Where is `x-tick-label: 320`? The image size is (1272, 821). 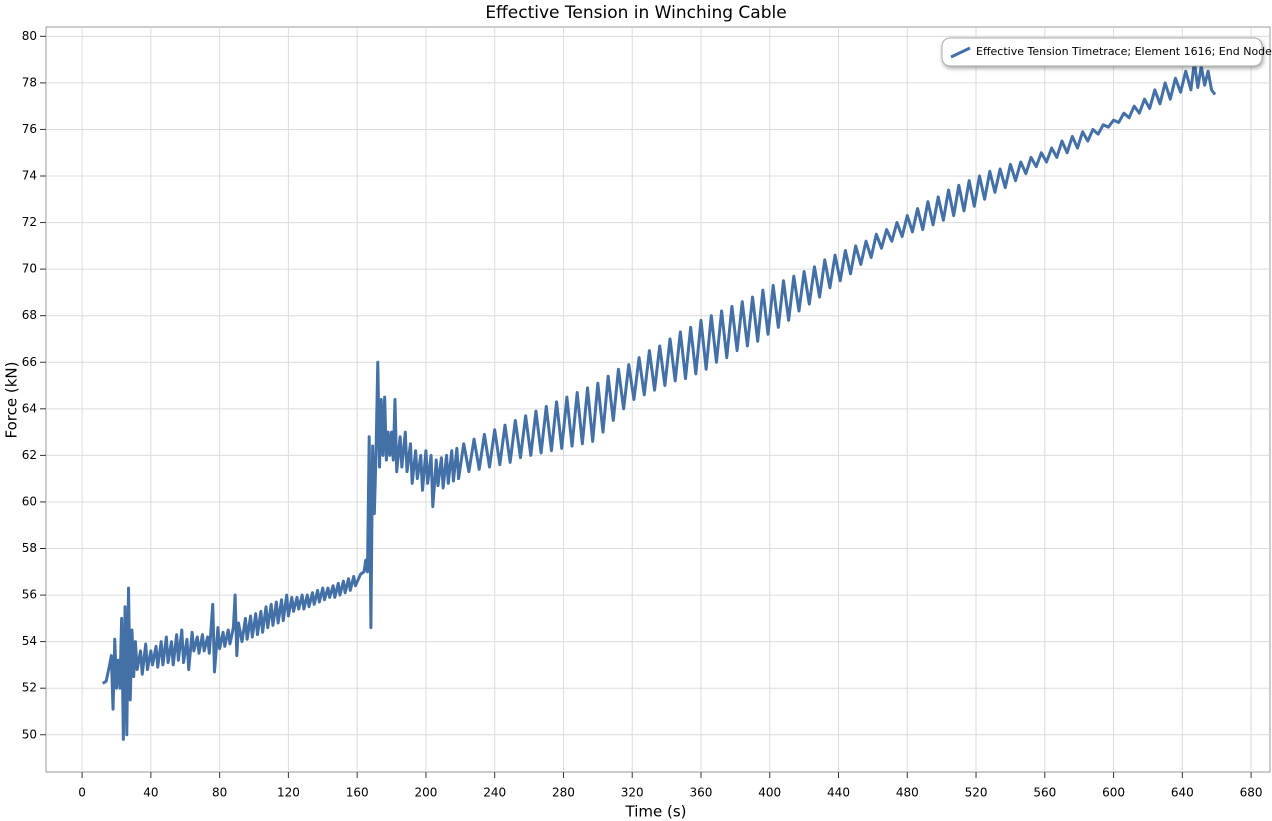
x-tick-label: 320 is located at coordinates (632, 793).